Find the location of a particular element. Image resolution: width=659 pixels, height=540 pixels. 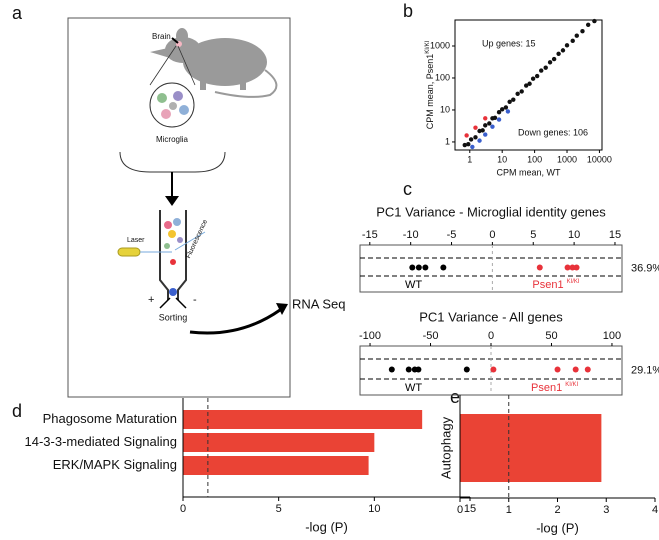

category-label: ERK/MAPK Signaling is located at coordinates (115, 464).